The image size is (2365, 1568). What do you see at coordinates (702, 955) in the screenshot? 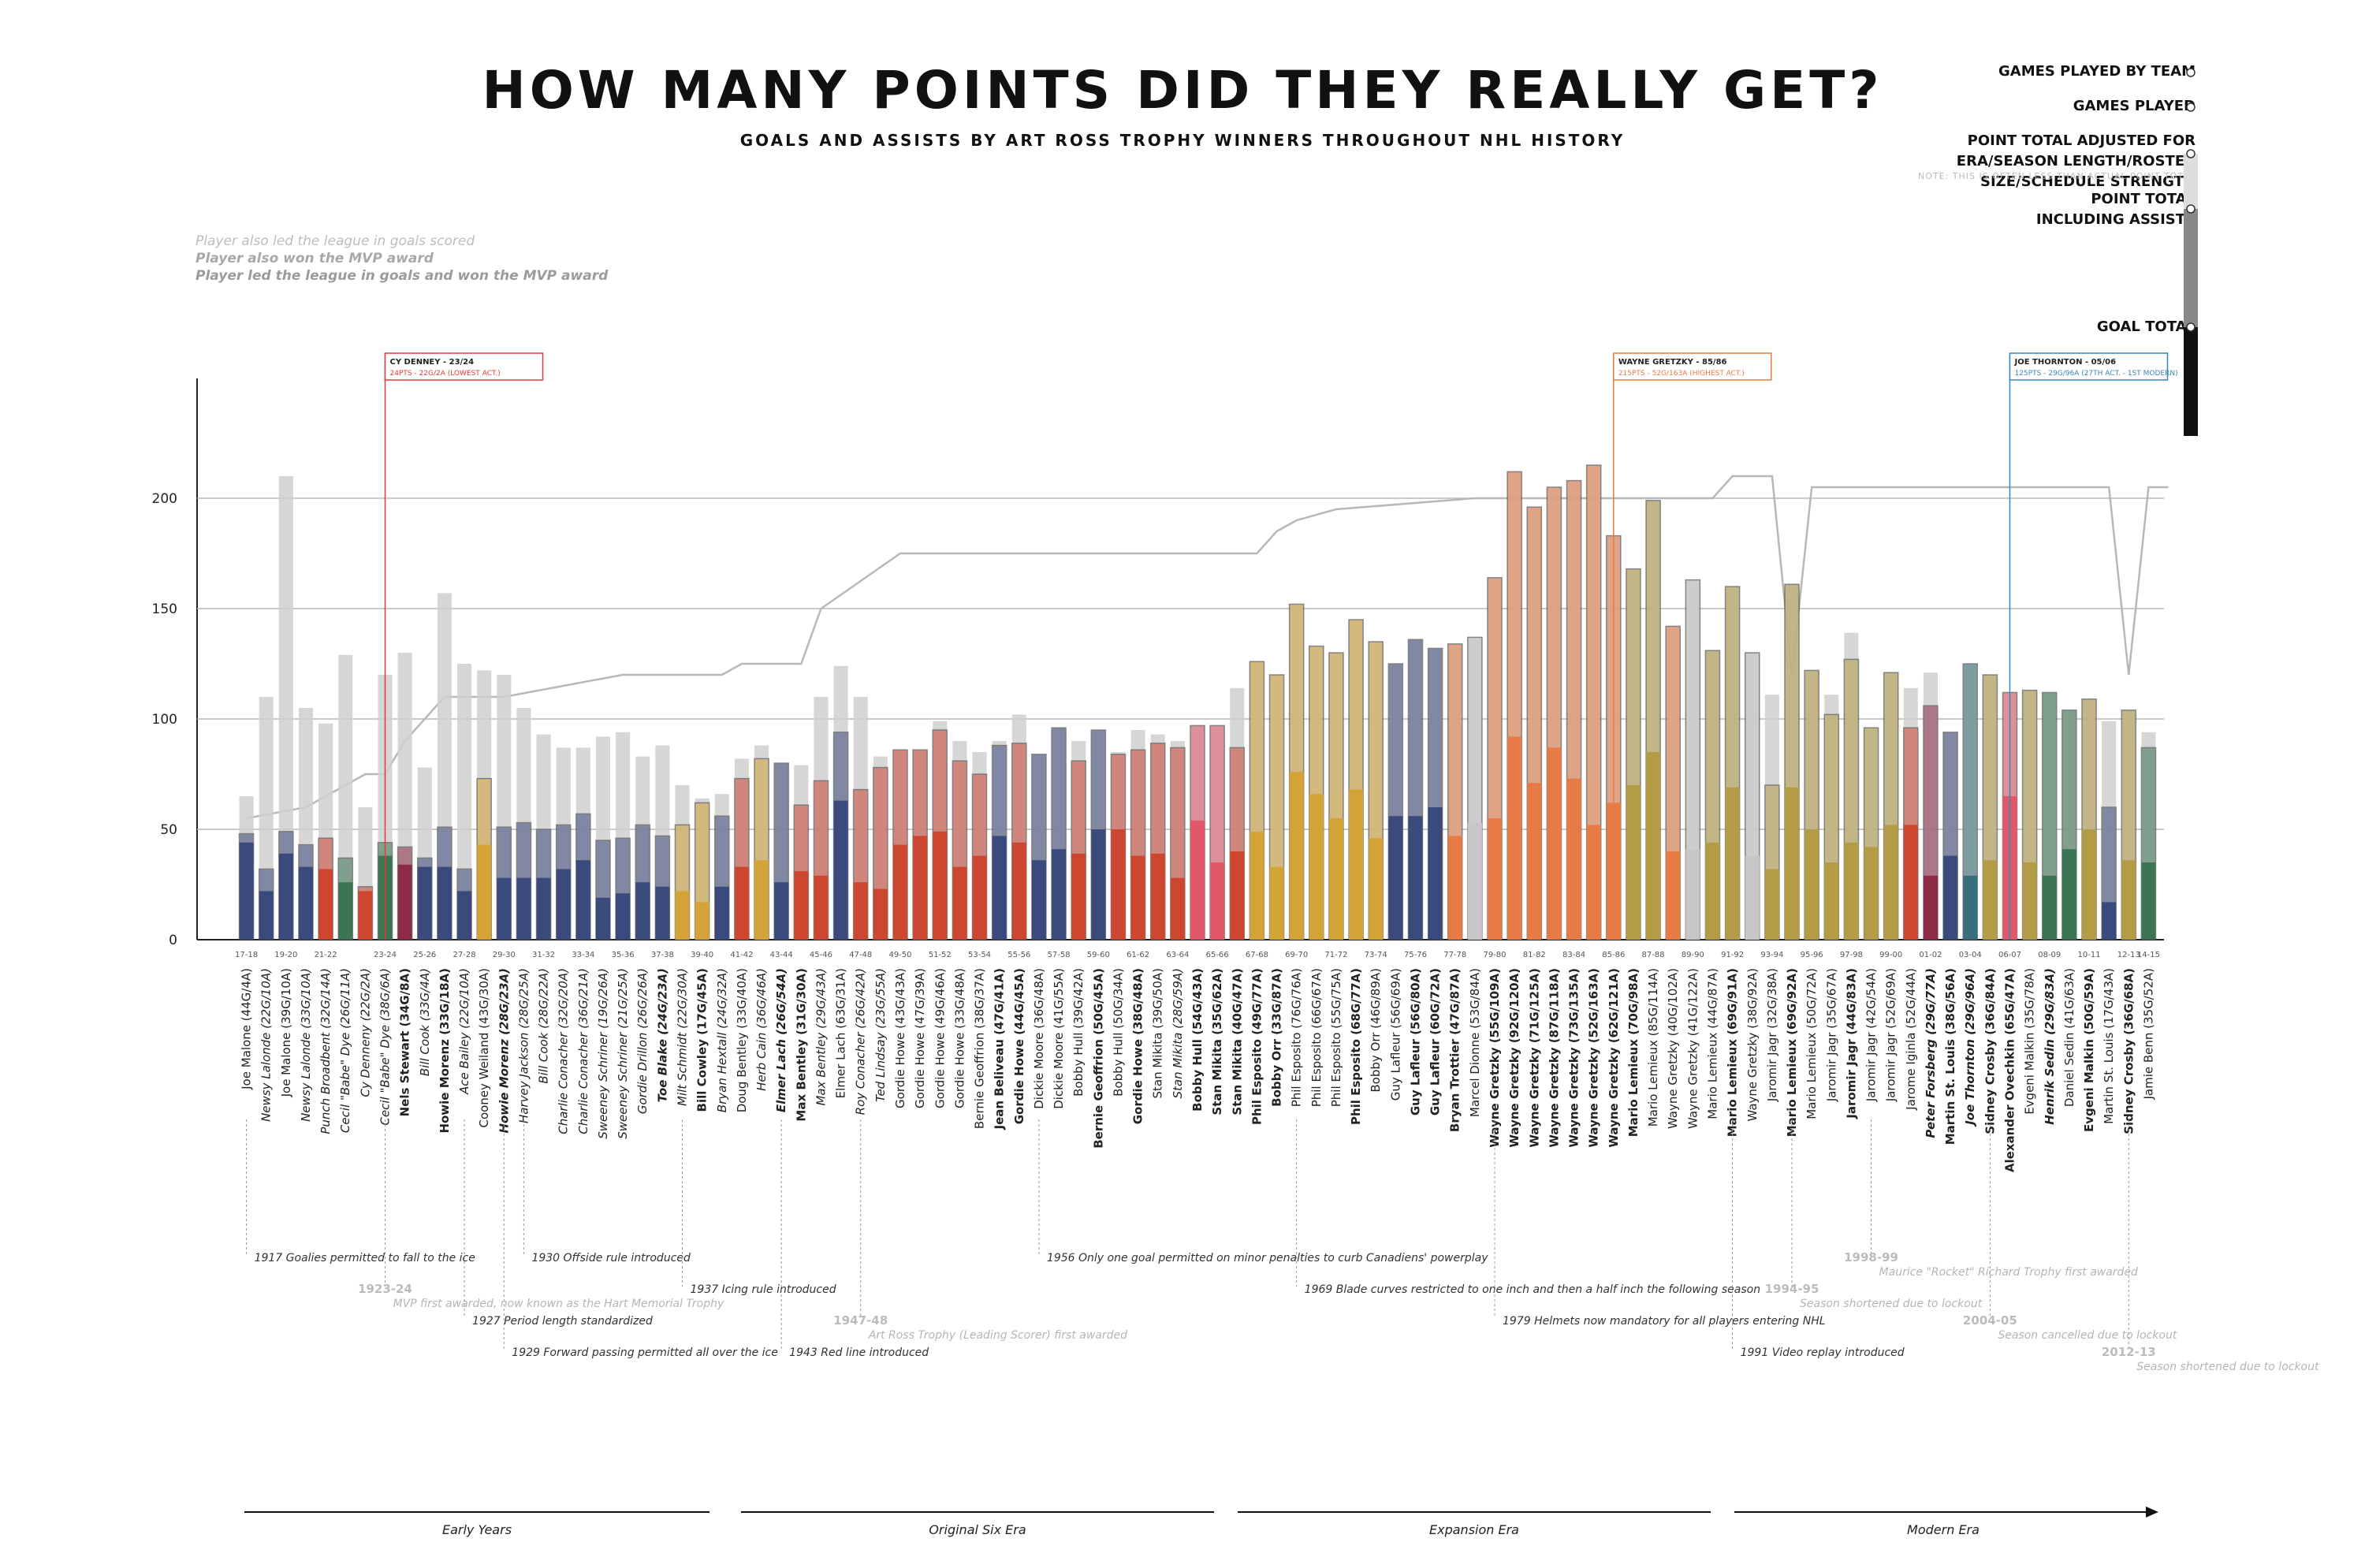
I see `season-label: 39-40` at bounding box center [702, 955].